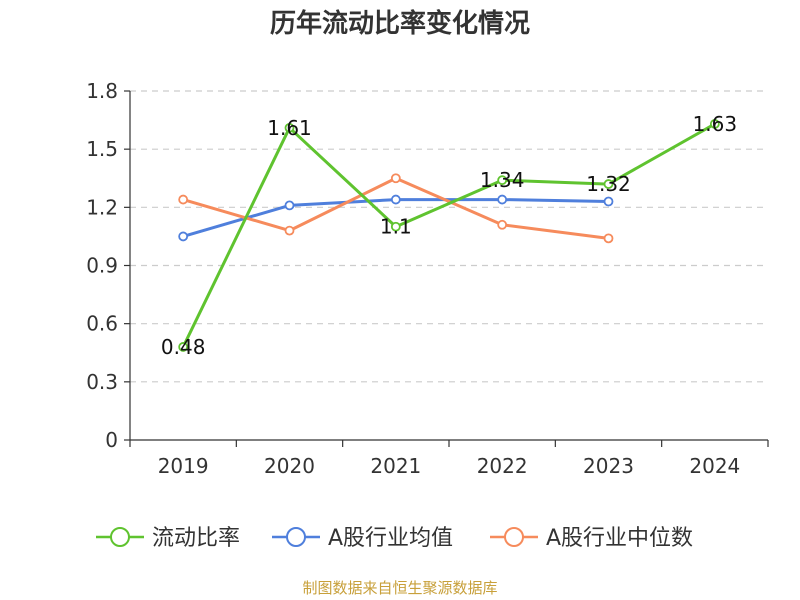 Image resolution: width=800 pixels, height=600 pixels. I want to click on data-label: 1.32, so click(608, 184).